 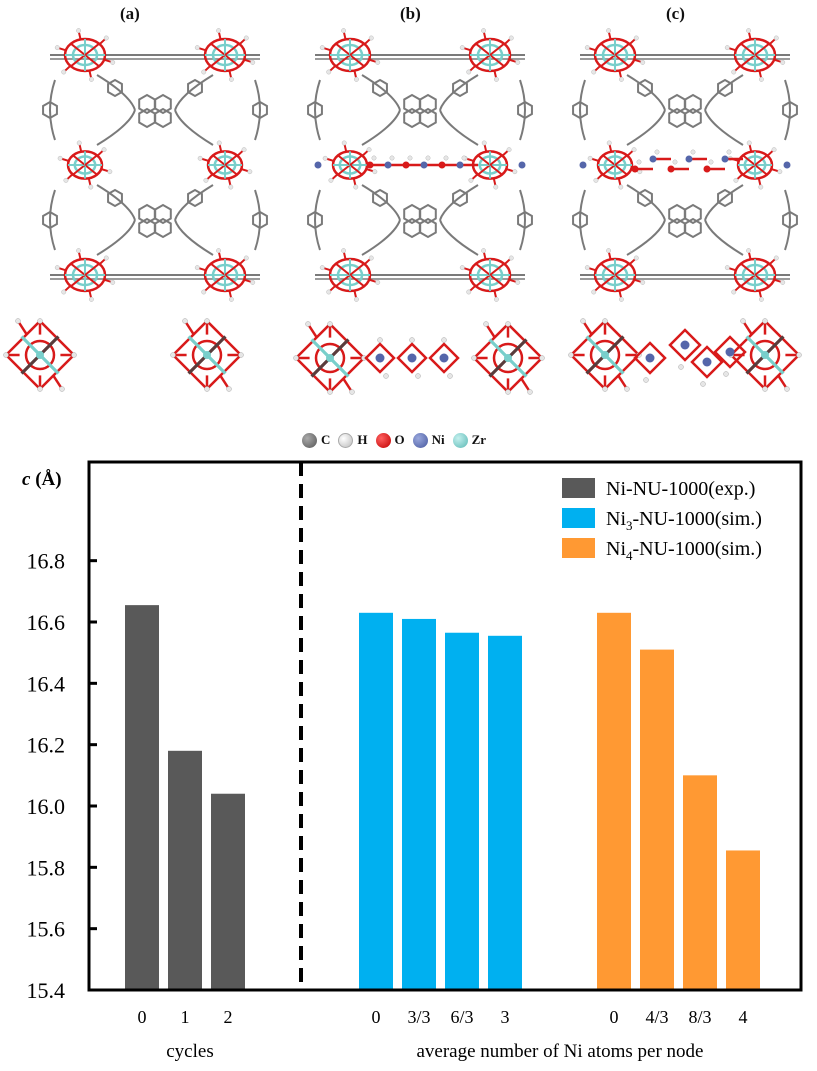 I want to click on y-tick-label: 16.8, so click(x=46, y=561).